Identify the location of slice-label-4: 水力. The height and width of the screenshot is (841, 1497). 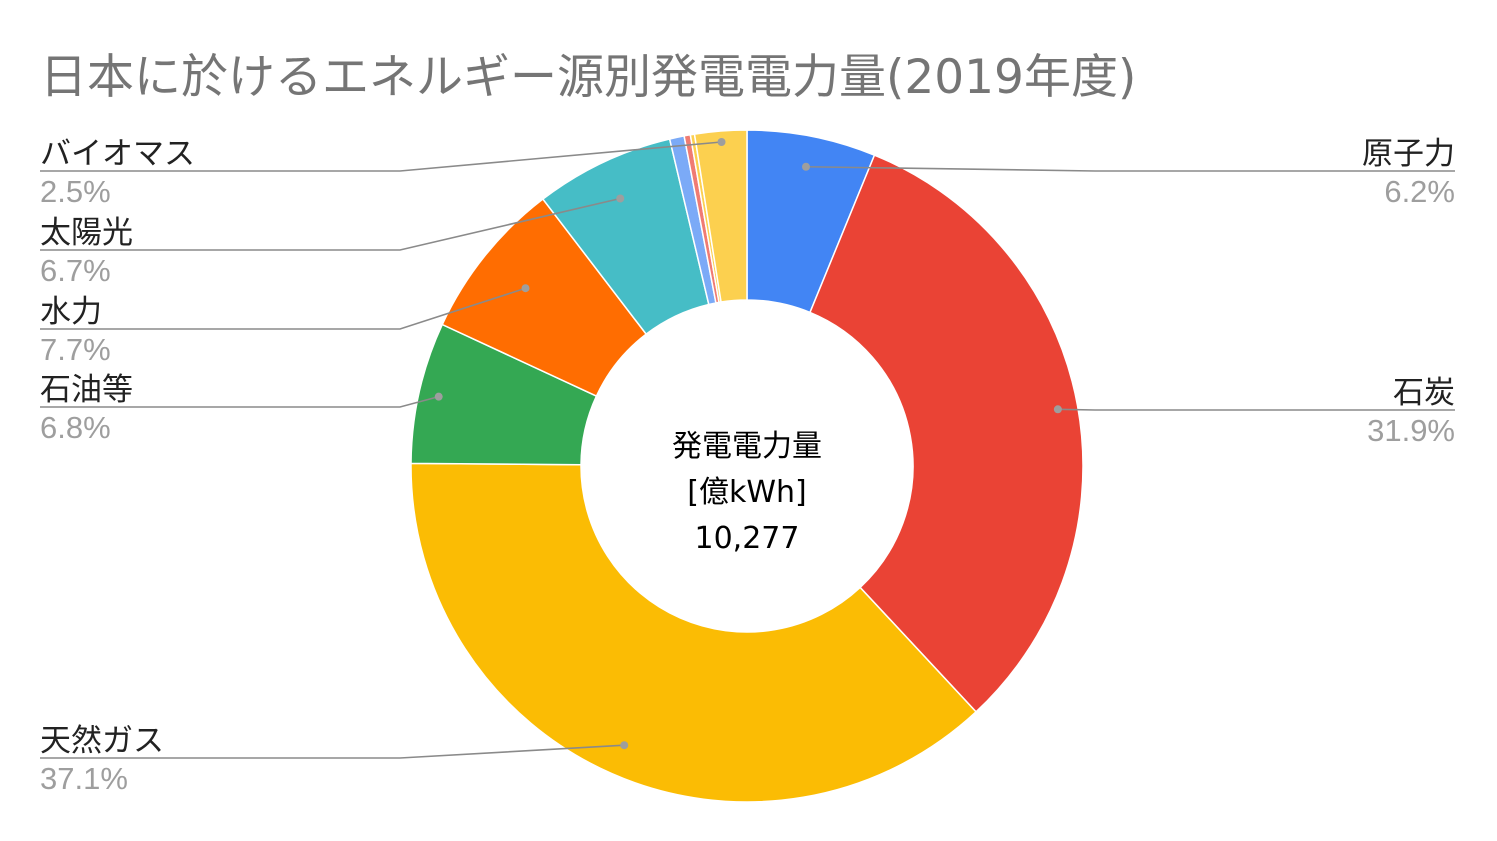
(71, 312).